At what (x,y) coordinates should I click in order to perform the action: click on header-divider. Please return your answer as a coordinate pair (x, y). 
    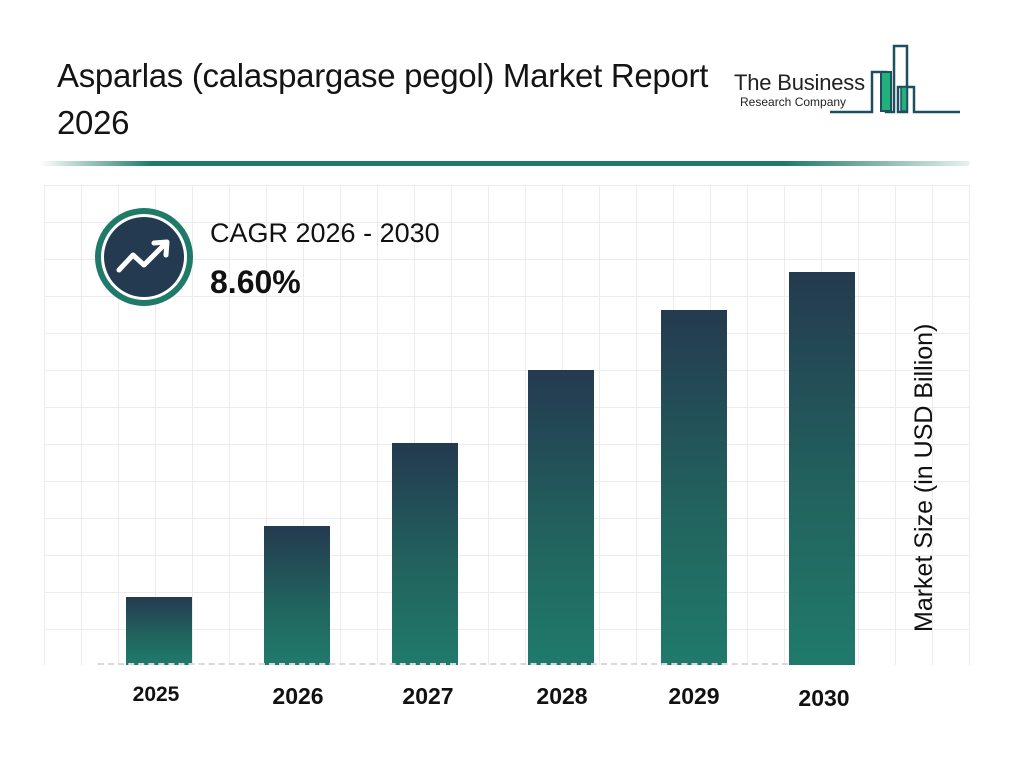
    Looking at the image, I should click on (505, 163).